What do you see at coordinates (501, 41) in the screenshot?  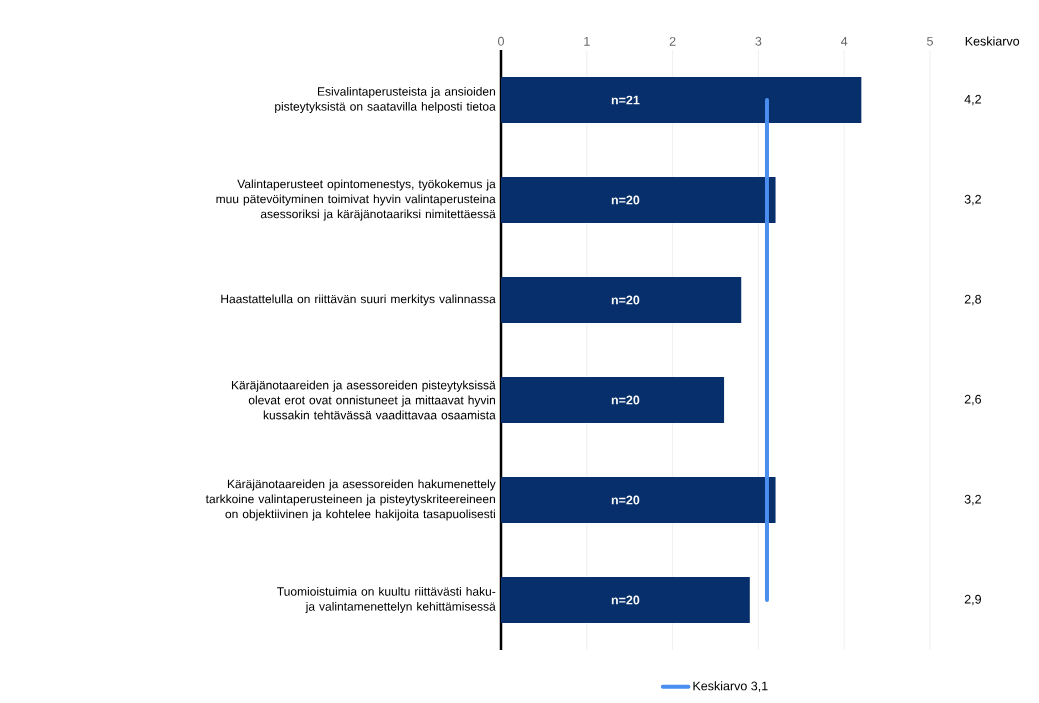 I see `x-tick-label: 0` at bounding box center [501, 41].